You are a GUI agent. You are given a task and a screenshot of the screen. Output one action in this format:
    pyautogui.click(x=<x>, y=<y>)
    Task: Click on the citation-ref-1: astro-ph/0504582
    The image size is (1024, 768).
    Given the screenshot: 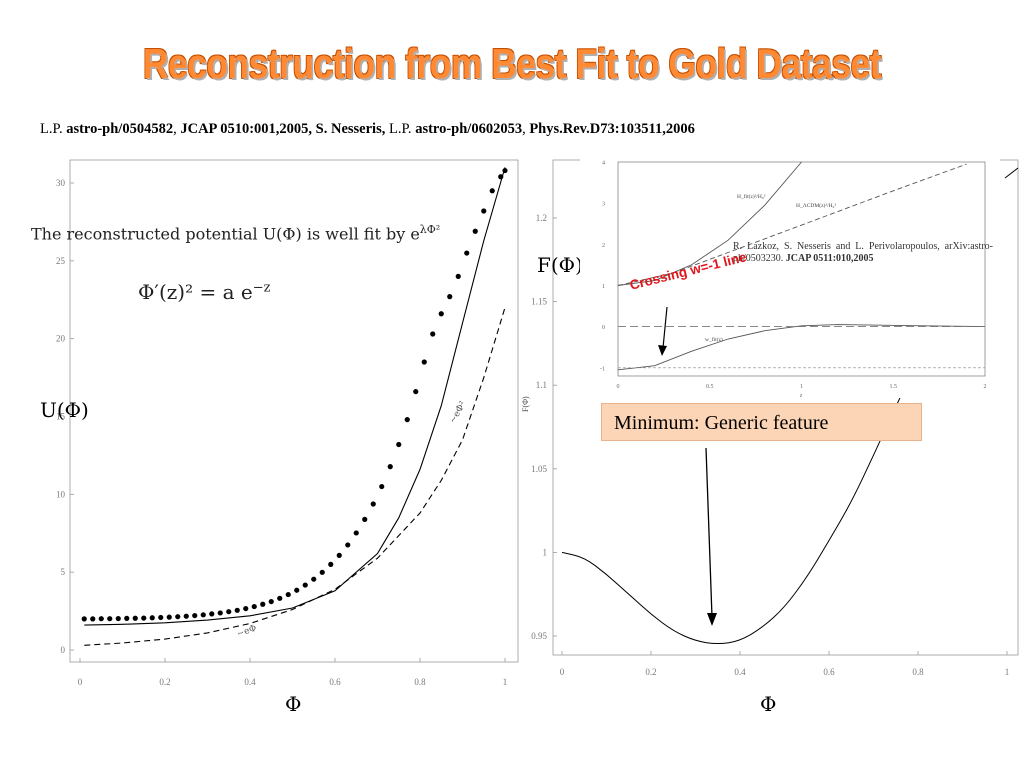 What is the action you would take?
    pyautogui.click(x=120, y=129)
    